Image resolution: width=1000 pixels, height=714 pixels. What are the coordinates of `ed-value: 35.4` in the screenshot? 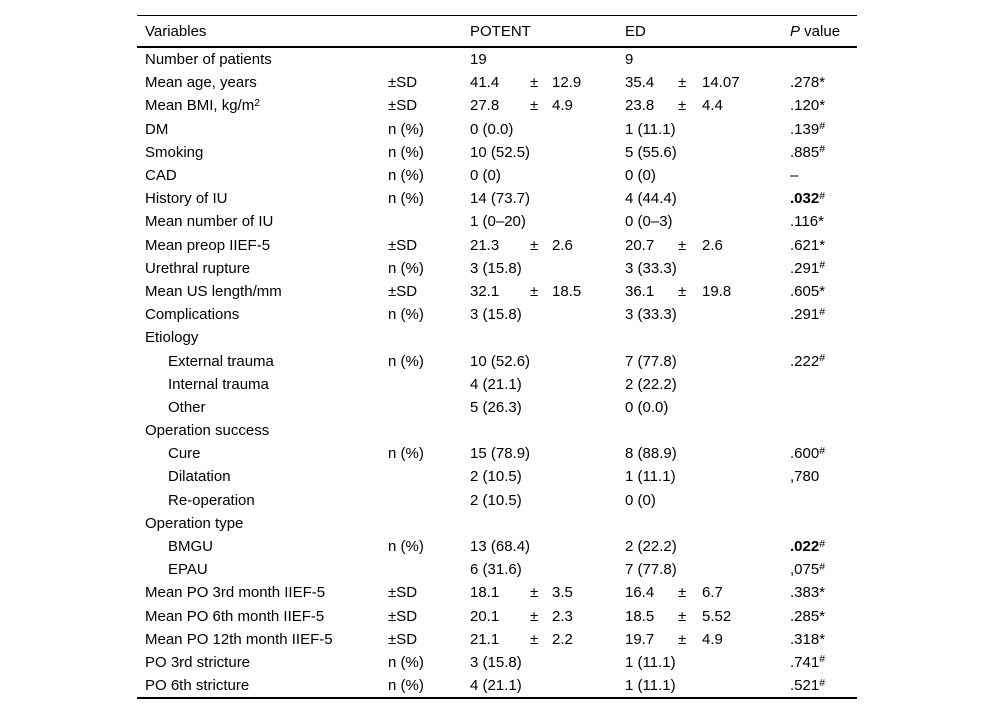 It's located at (640, 83).